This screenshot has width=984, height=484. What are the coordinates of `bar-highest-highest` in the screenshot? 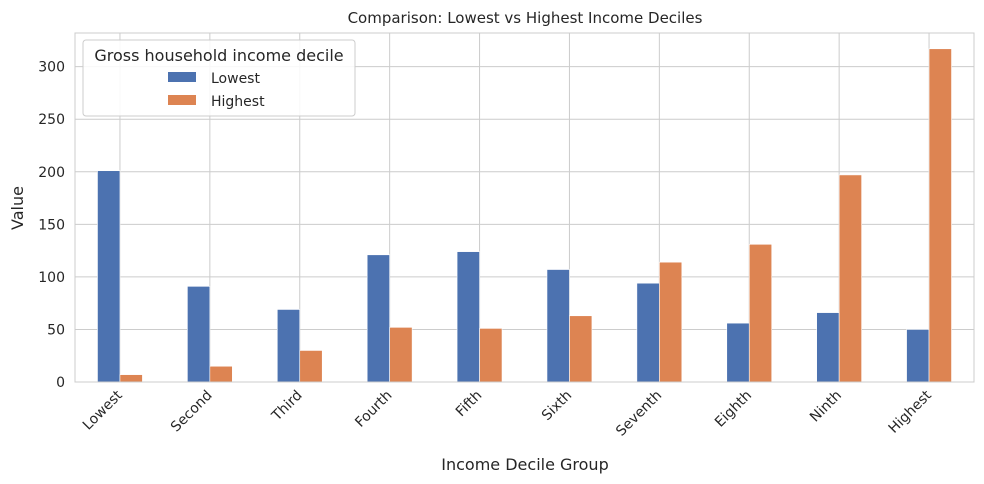 It's located at (940, 215).